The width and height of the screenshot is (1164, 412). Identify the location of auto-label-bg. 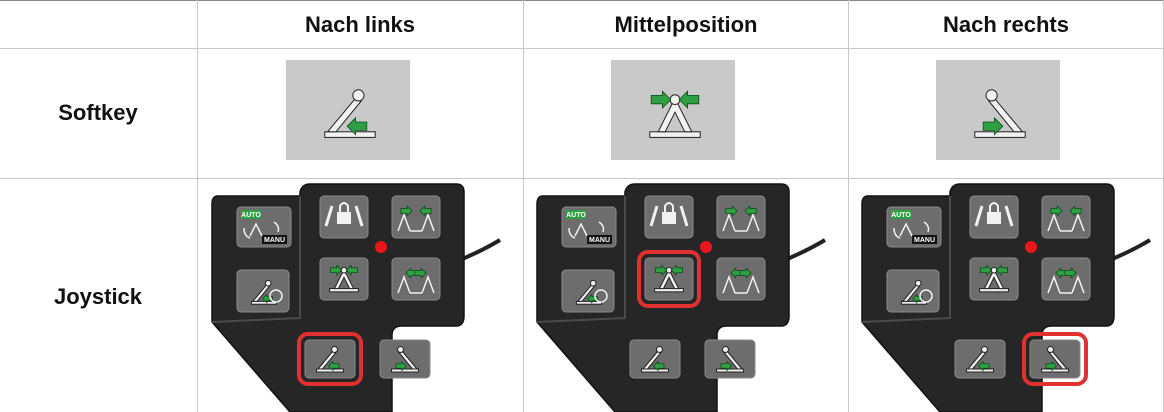
(251, 214).